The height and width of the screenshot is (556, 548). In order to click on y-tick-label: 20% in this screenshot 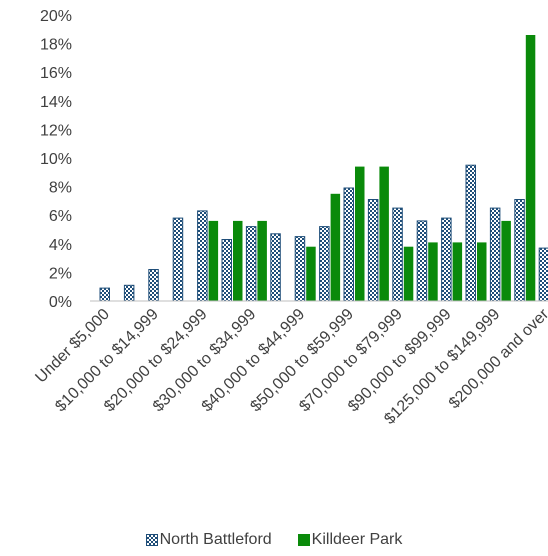, I will do `click(56, 16)`.